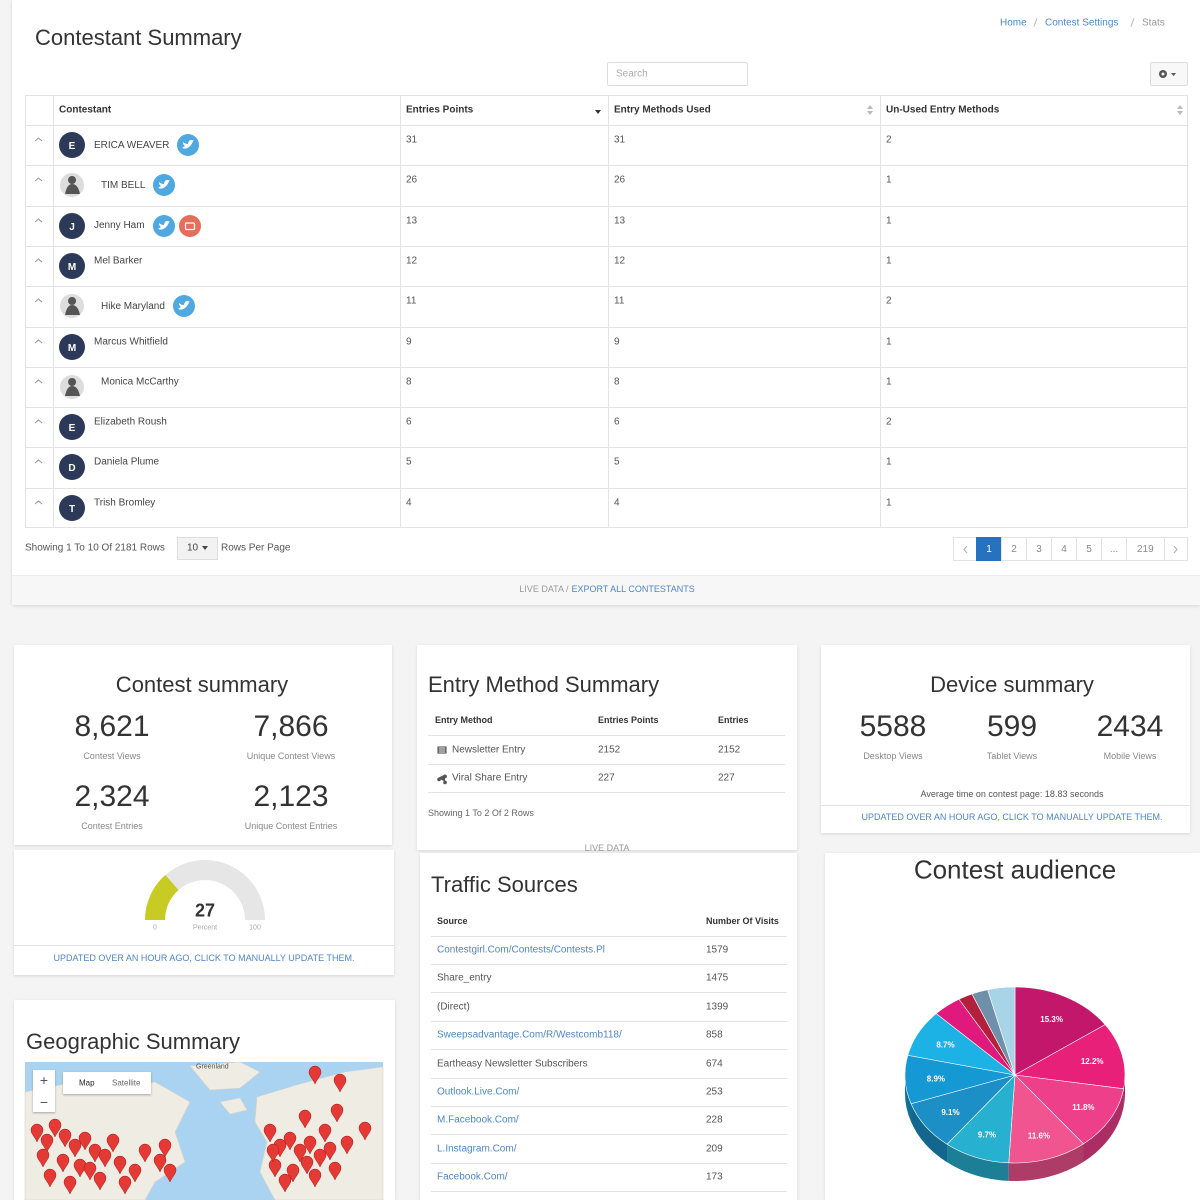 This screenshot has height=1200, width=1200. What do you see at coordinates (127, 462) in the screenshot?
I see `contestant-name: Daniela Plume` at bounding box center [127, 462].